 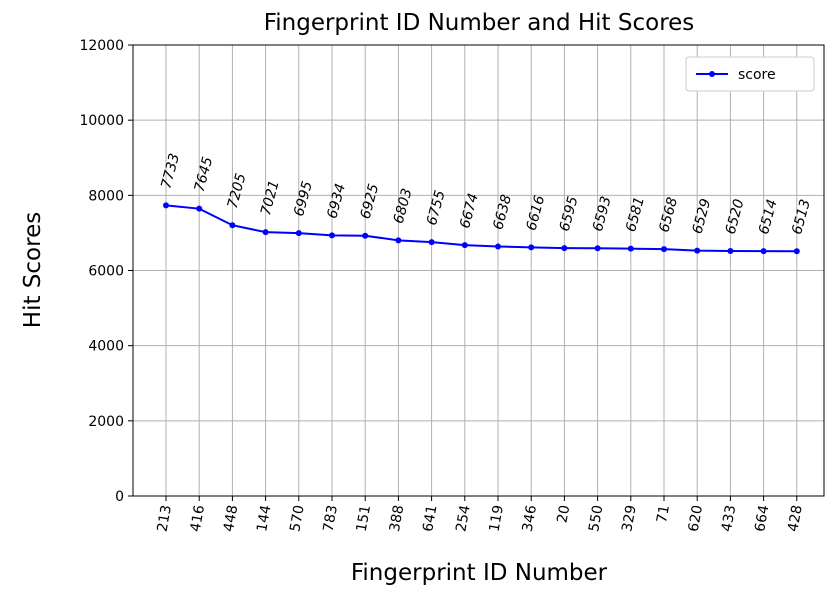 What do you see at coordinates (768, 217) in the screenshot?
I see `data-label: 6514` at bounding box center [768, 217].